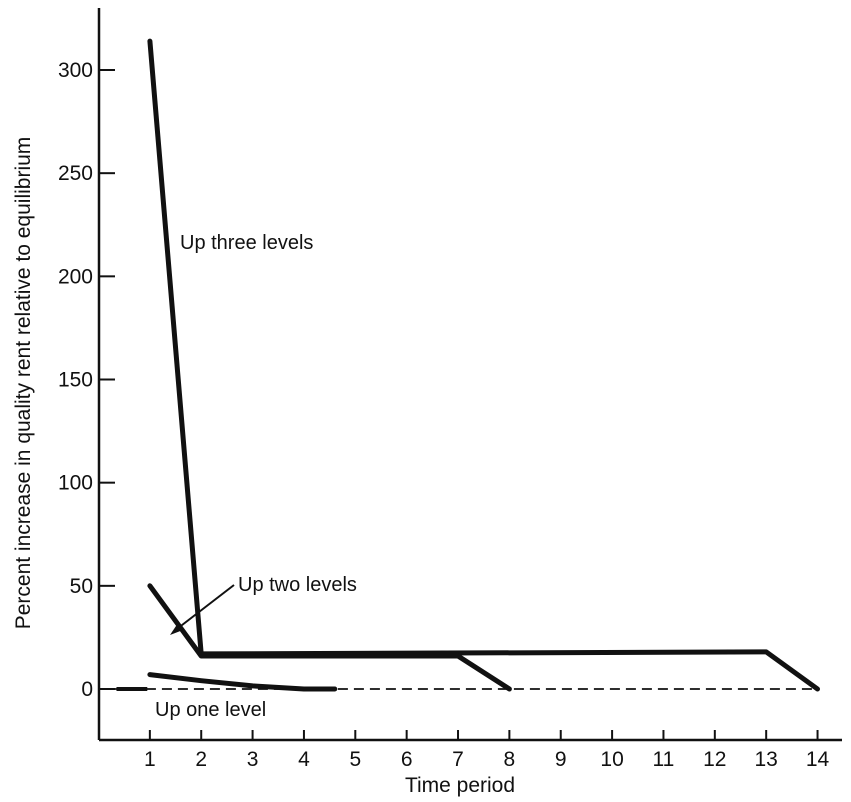 This screenshot has height=802, width=851. I want to click on x-tick-label: 11, so click(664, 759).